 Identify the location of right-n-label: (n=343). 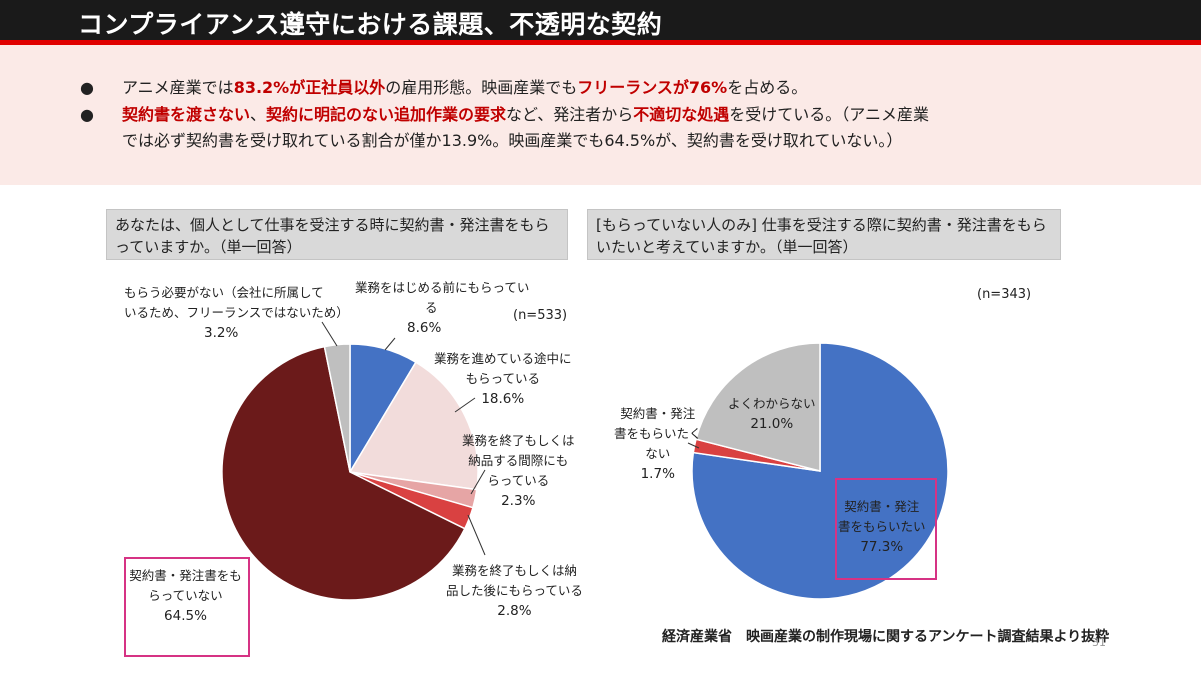
(1004, 294).